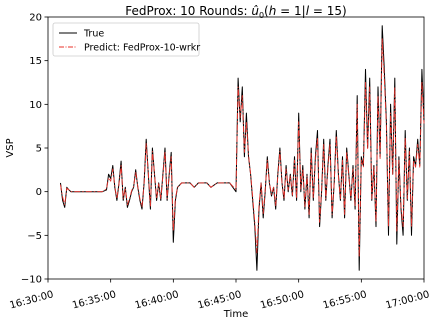  What do you see at coordinates (35, 61) in the screenshot?
I see `y-tick-label: 15` at bounding box center [35, 61].